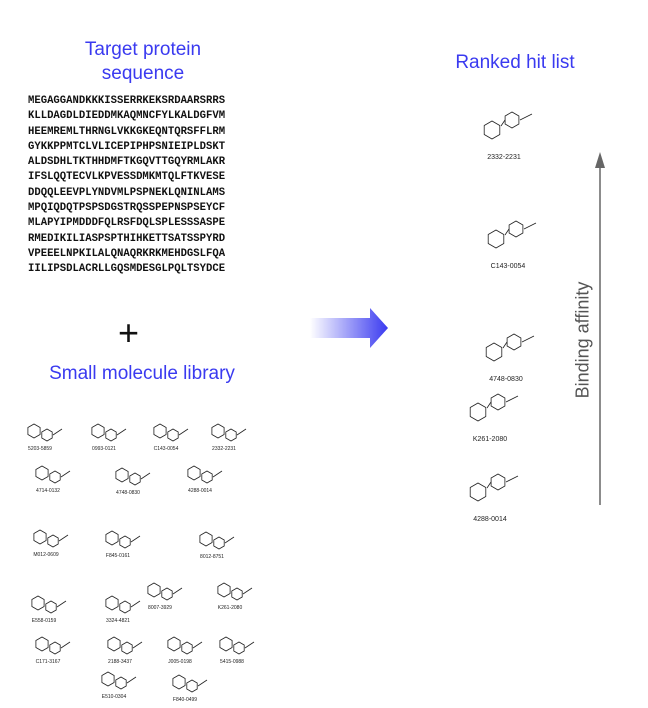 This screenshot has width=648, height=708. Describe the element at coordinates (160, 608) in the screenshot. I see `compound-id: 8007-3929` at that location.